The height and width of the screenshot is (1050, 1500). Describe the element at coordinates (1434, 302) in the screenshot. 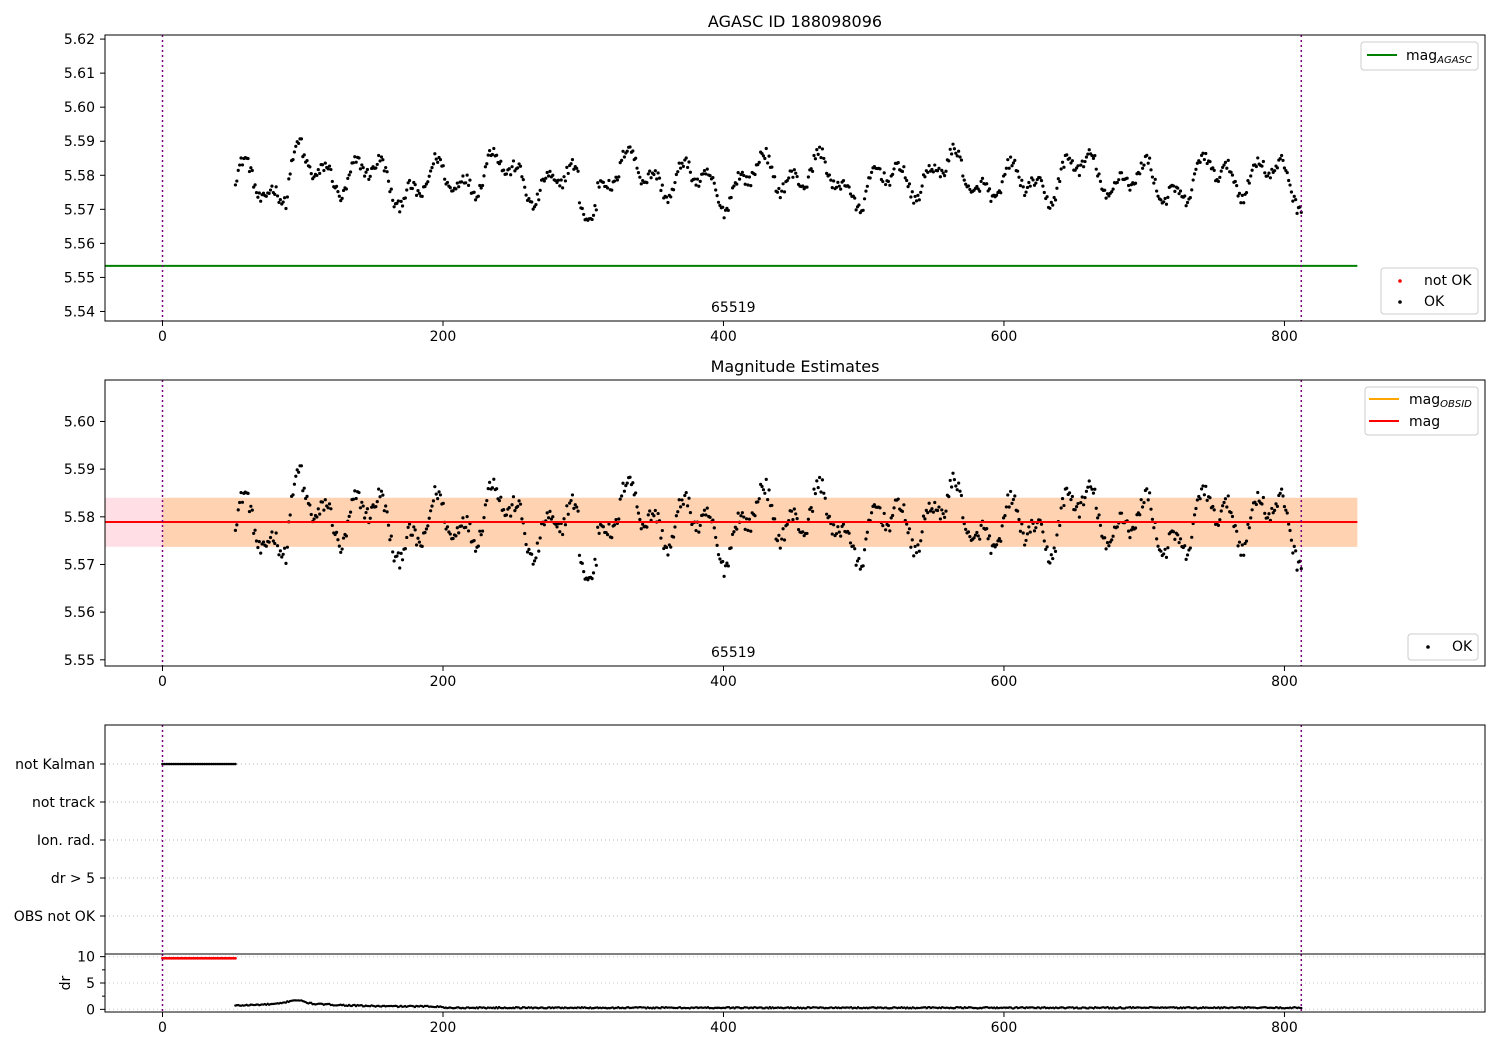

I see `legend-ok-label: OK` at that location.